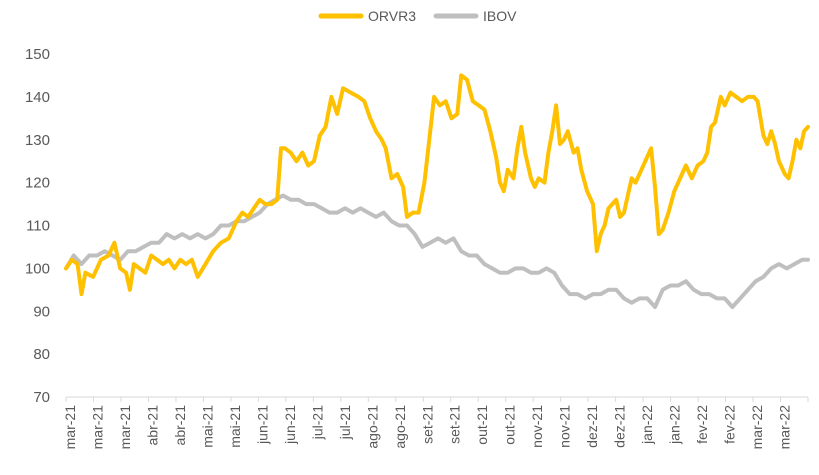  I want to click on y-tick-label: 100, so click(37, 268).